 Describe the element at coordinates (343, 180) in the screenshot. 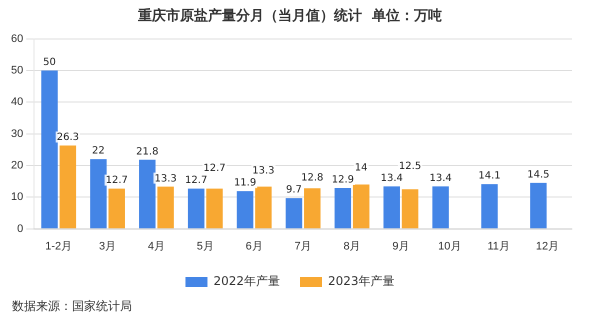

I see `data-label: 12.9` at that location.